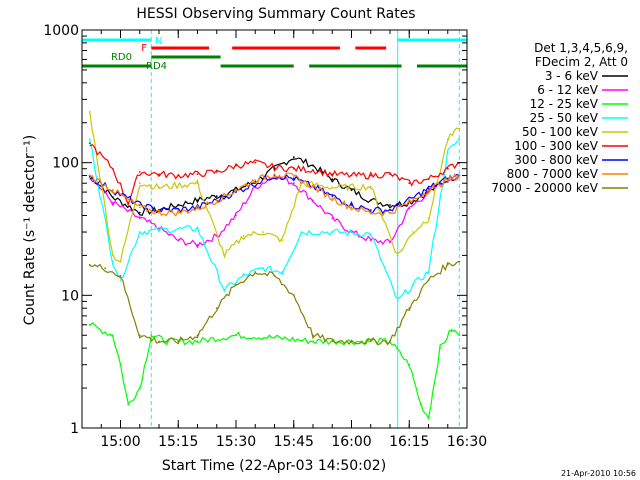  I want to click on legend-header: FDecim 2, Att 0, so click(581, 62).